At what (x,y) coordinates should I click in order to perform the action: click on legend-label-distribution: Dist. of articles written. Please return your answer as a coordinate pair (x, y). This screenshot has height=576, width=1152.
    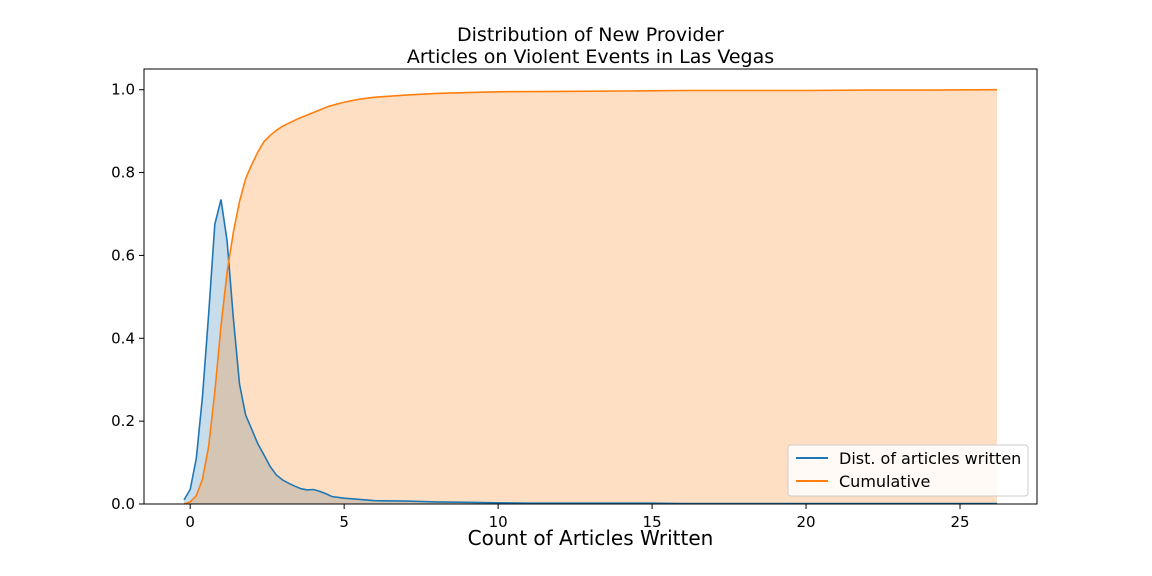
    Looking at the image, I should click on (930, 458).